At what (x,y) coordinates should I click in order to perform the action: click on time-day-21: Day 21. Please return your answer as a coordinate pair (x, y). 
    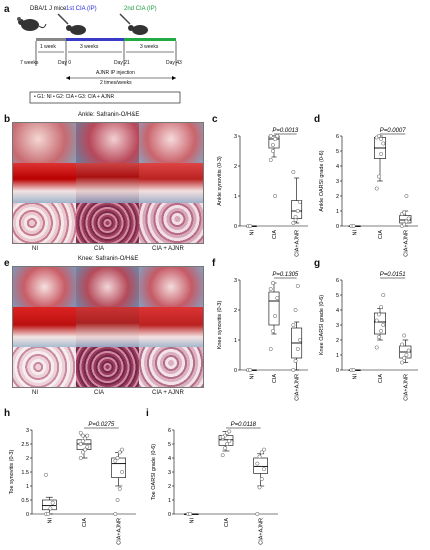
    Looking at the image, I should click on (122, 63).